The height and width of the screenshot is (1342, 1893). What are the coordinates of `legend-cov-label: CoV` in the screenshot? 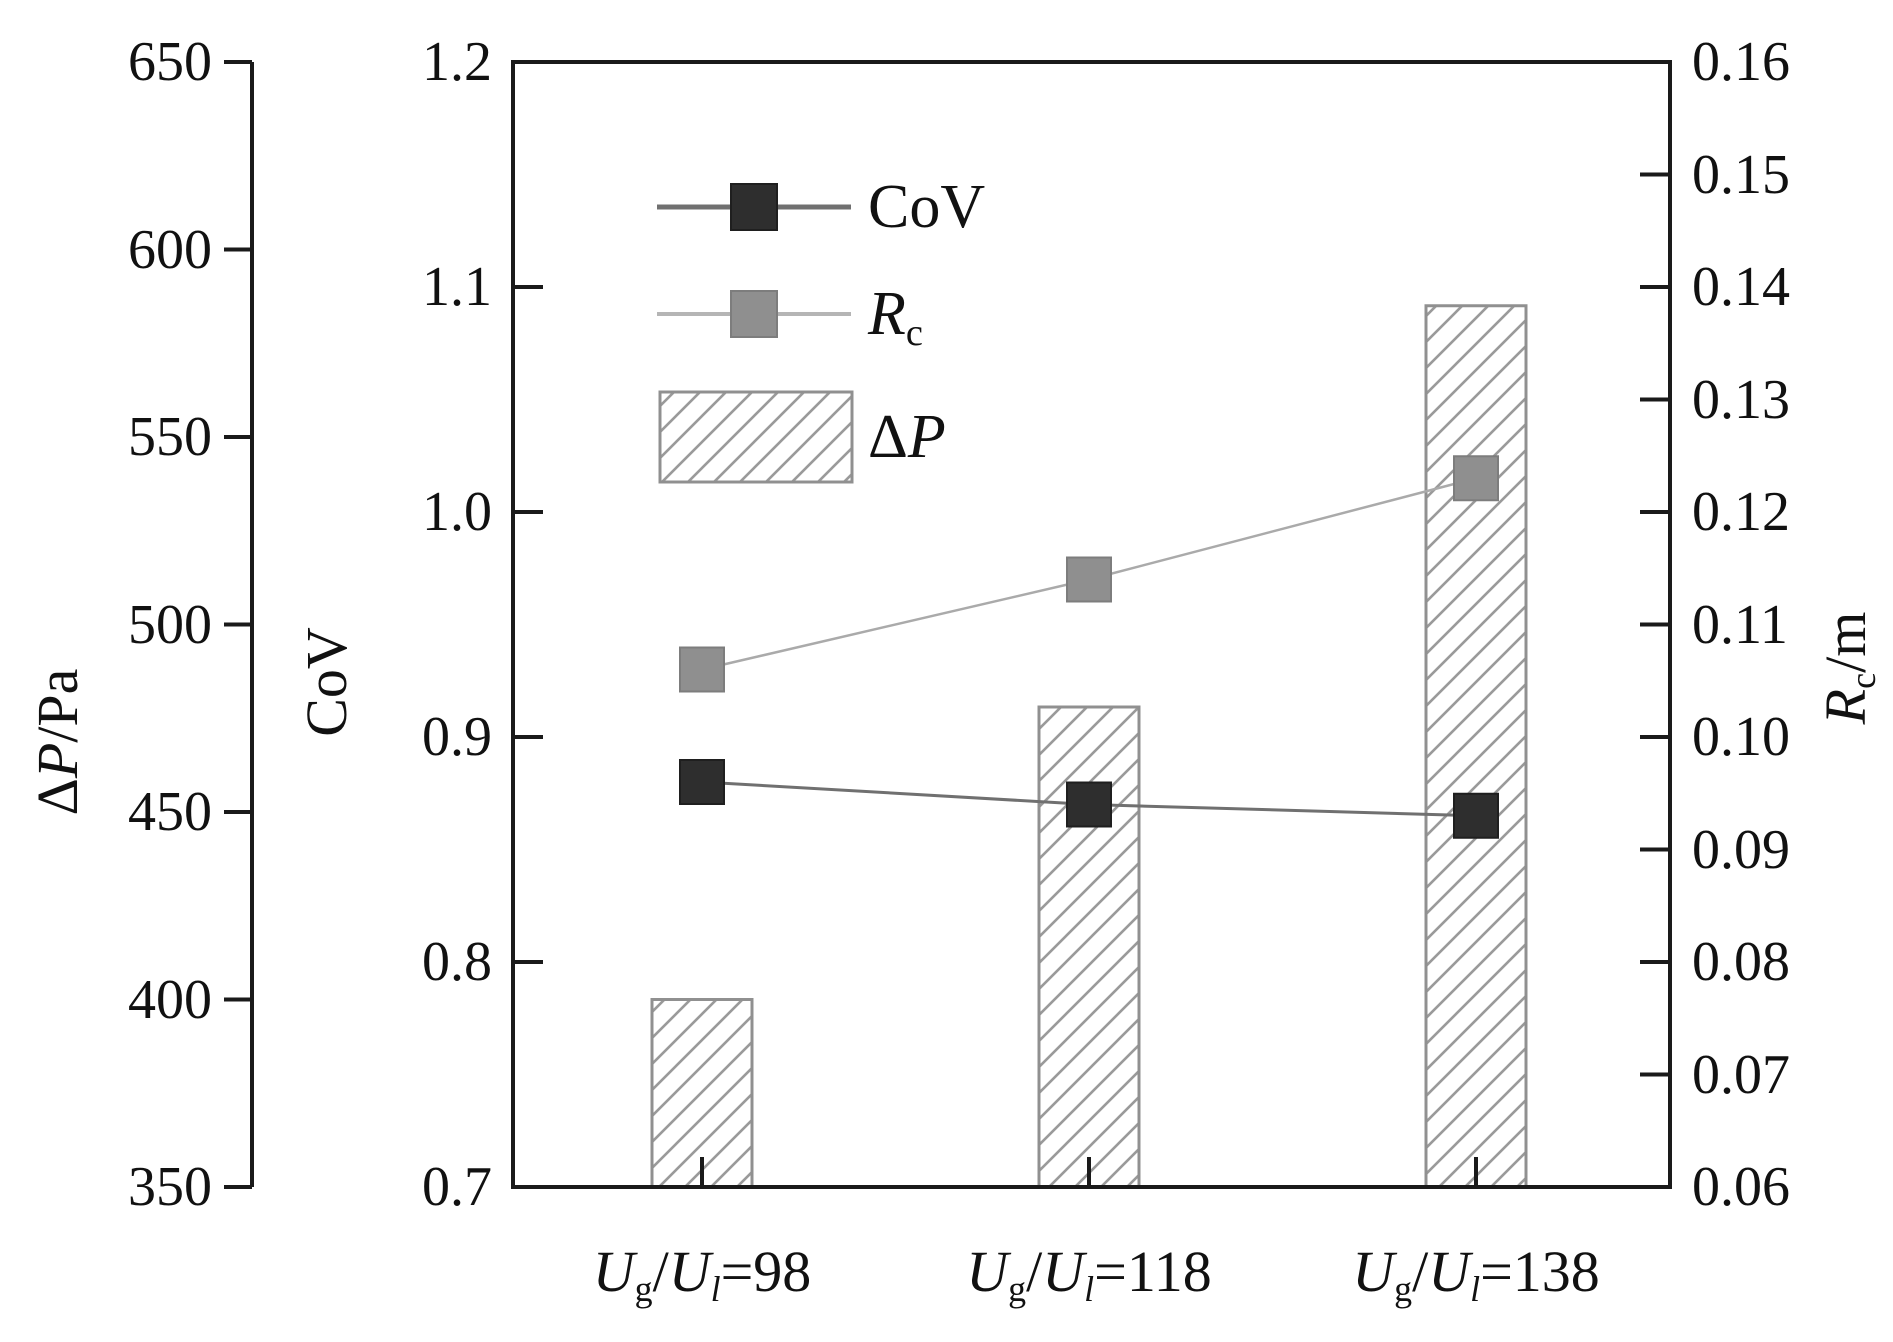 It's located at (927, 207).